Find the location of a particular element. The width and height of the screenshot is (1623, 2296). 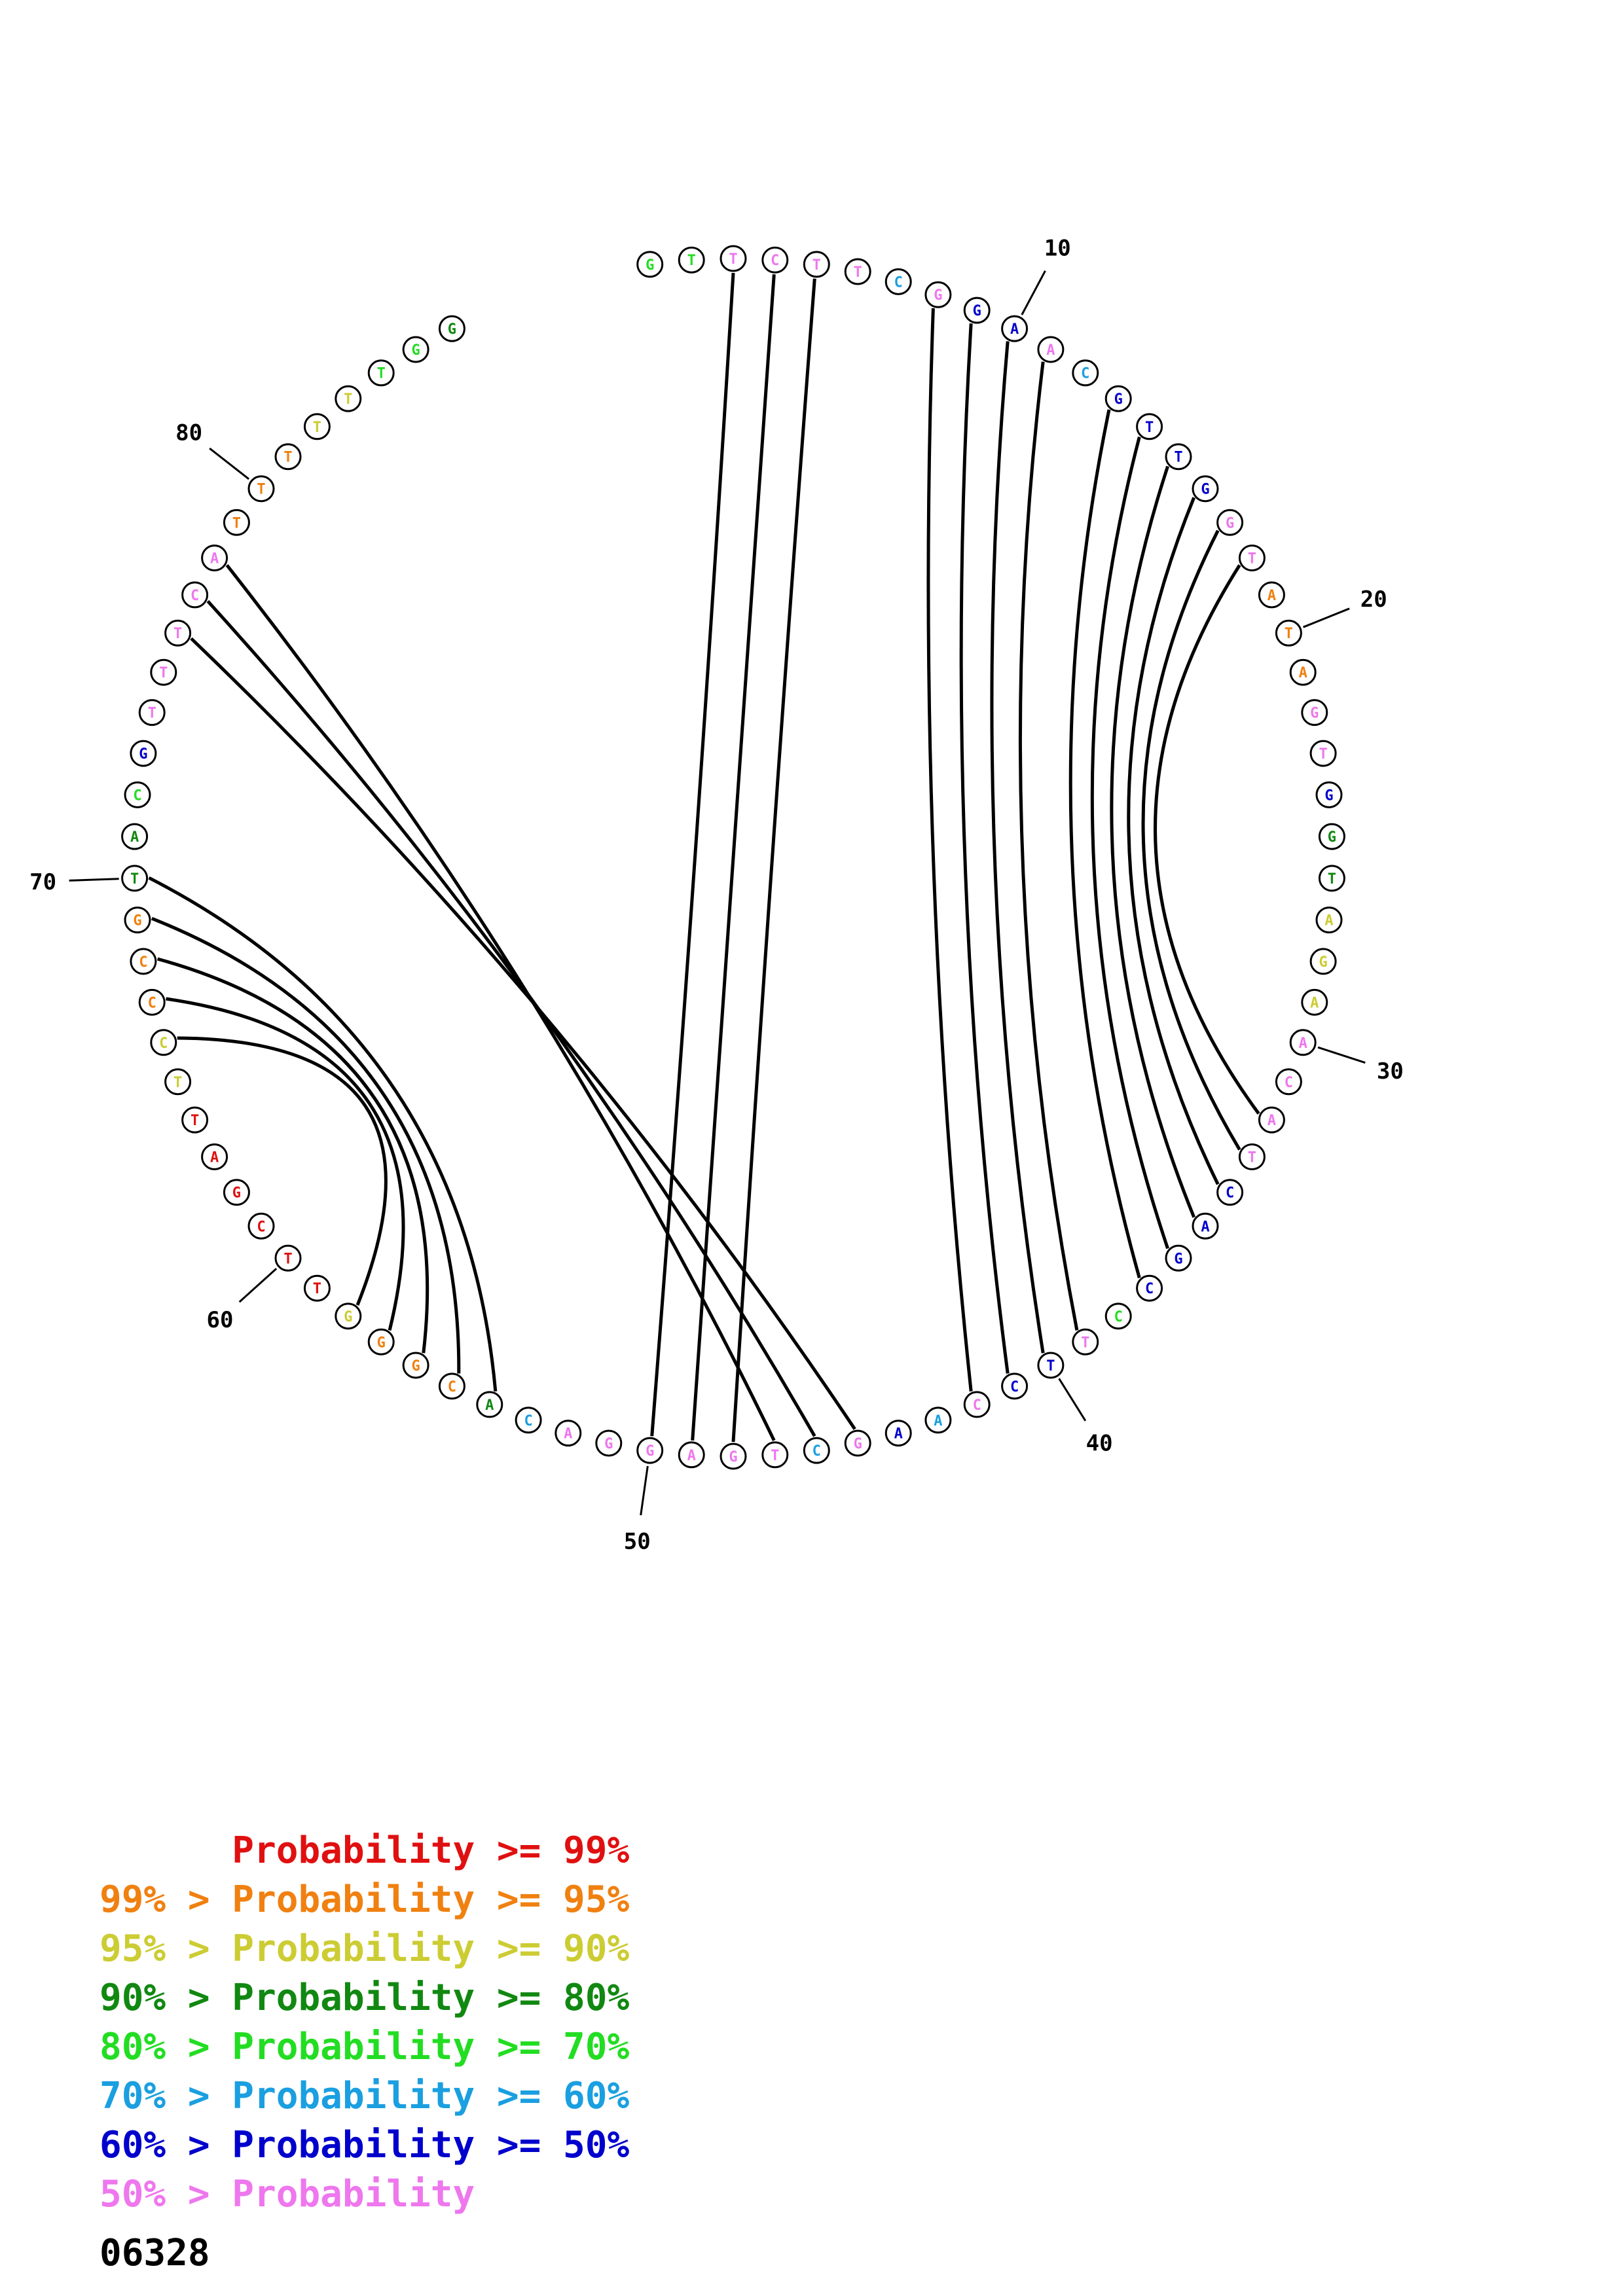

tick-label-40: 40 is located at coordinates (1099, 1444).